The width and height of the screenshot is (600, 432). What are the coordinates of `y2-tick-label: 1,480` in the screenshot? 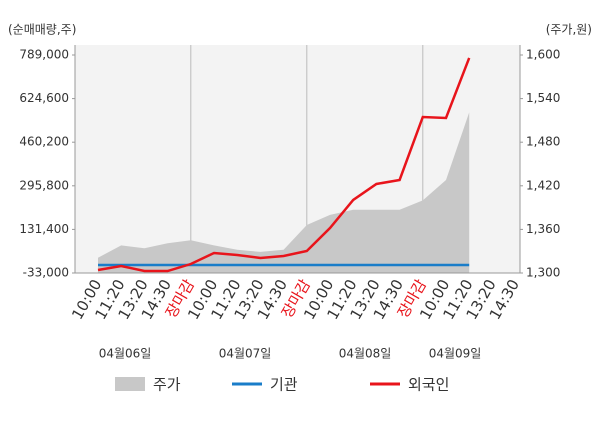 It's located at (543, 142).